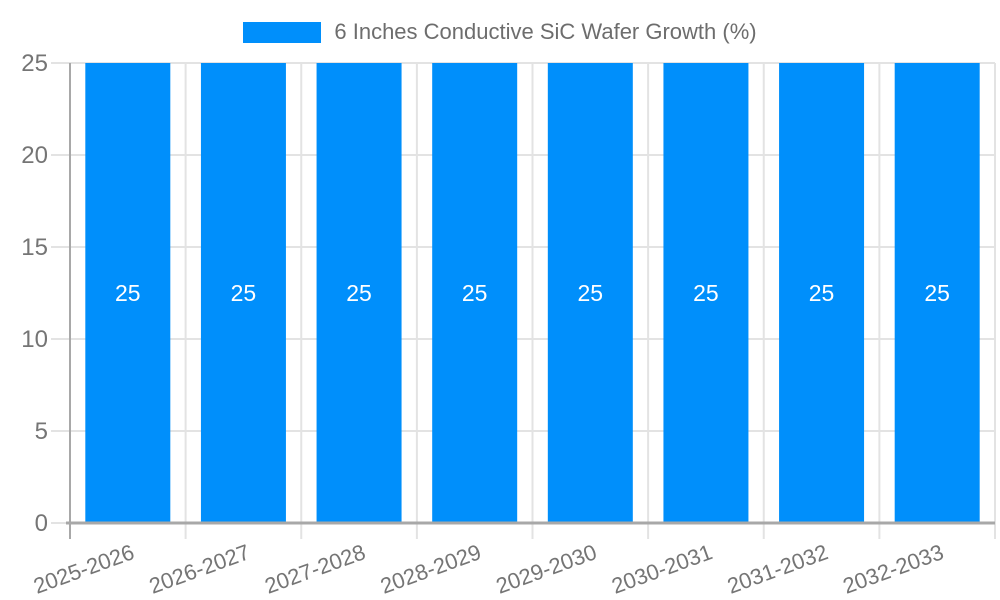  What do you see at coordinates (34, 63) in the screenshot?
I see `y-axis-tick-label: 25` at bounding box center [34, 63].